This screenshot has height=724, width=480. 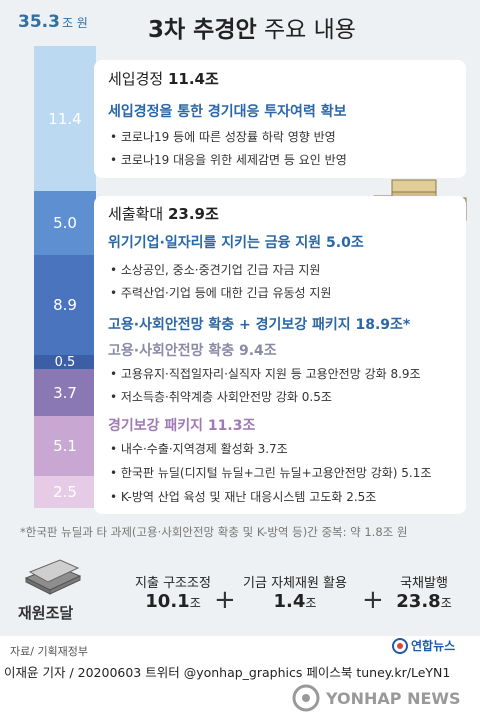 What do you see at coordinates (289, 601) in the screenshot?
I see `funding-item-2-value: 1.4` at bounding box center [289, 601].